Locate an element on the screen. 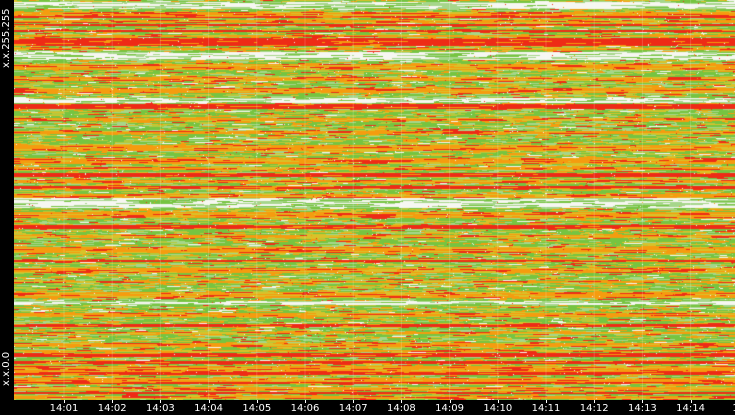  x-axis-tick-label: 14:01 is located at coordinates (64, 408).